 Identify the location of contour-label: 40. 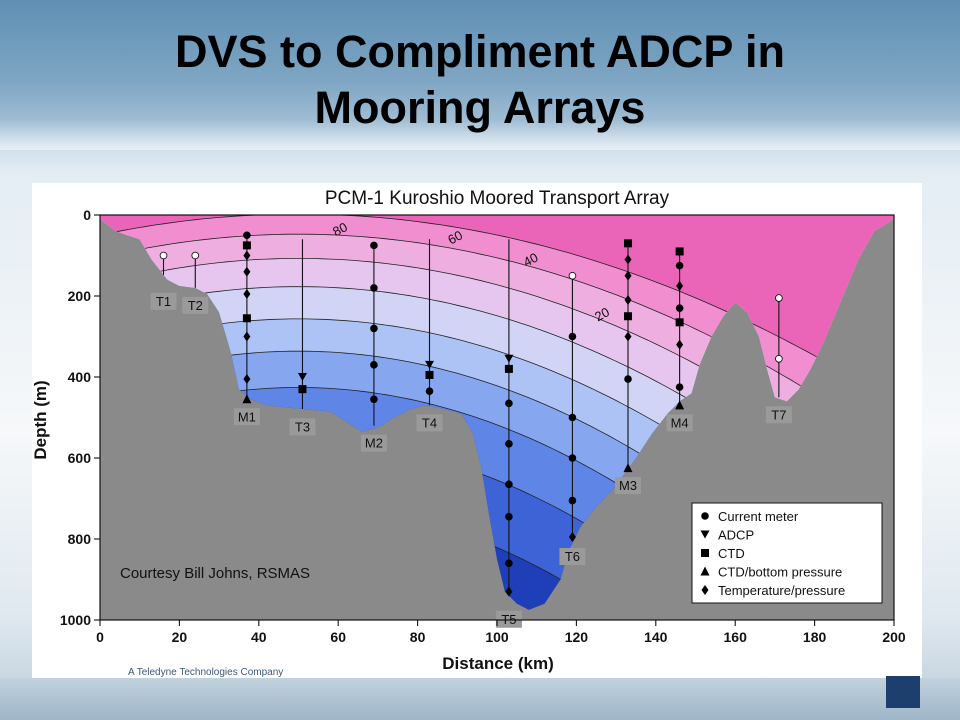
(531, 260).